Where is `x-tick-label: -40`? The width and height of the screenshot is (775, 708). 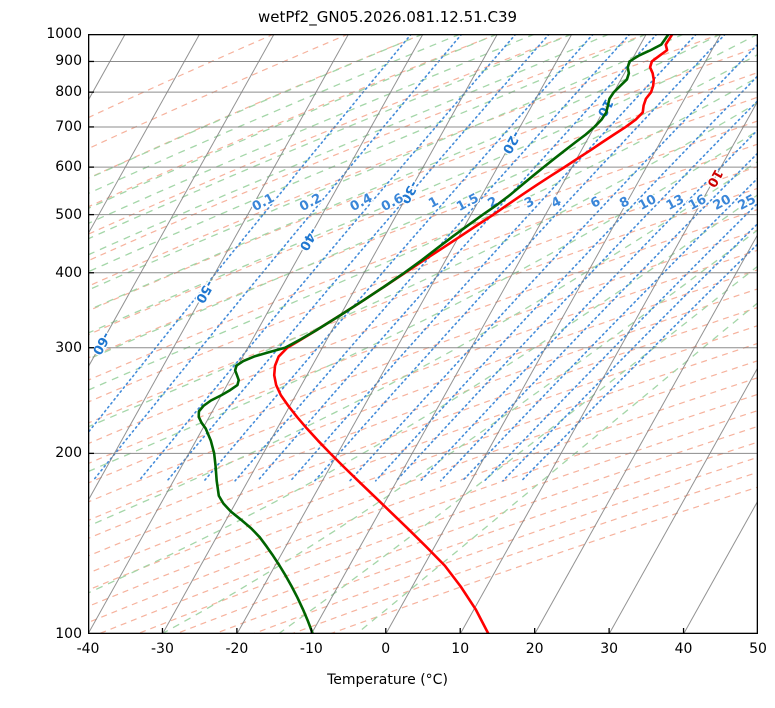 x-tick-label: -40 is located at coordinates (88, 649).